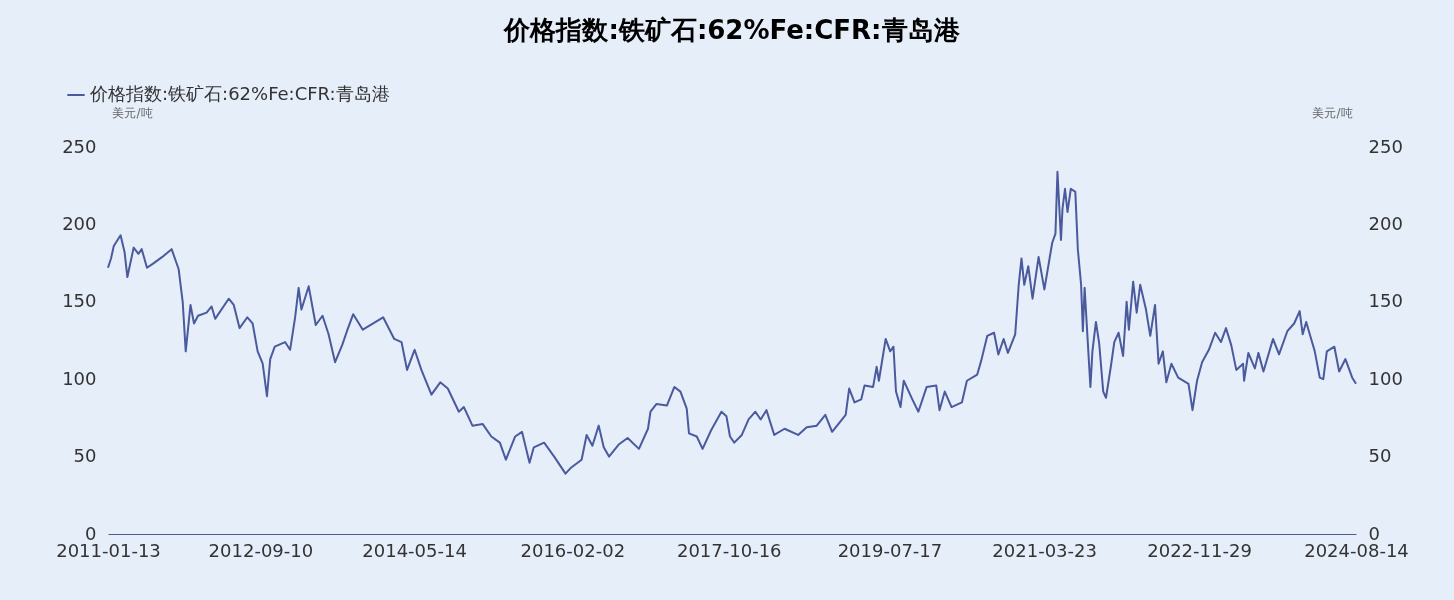 The width and height of the screenshot is (1454, 600). Describe the element at coordinates (729, 550) in the screenshot. I see `x-tick-label: 2017-10-16` at that location.